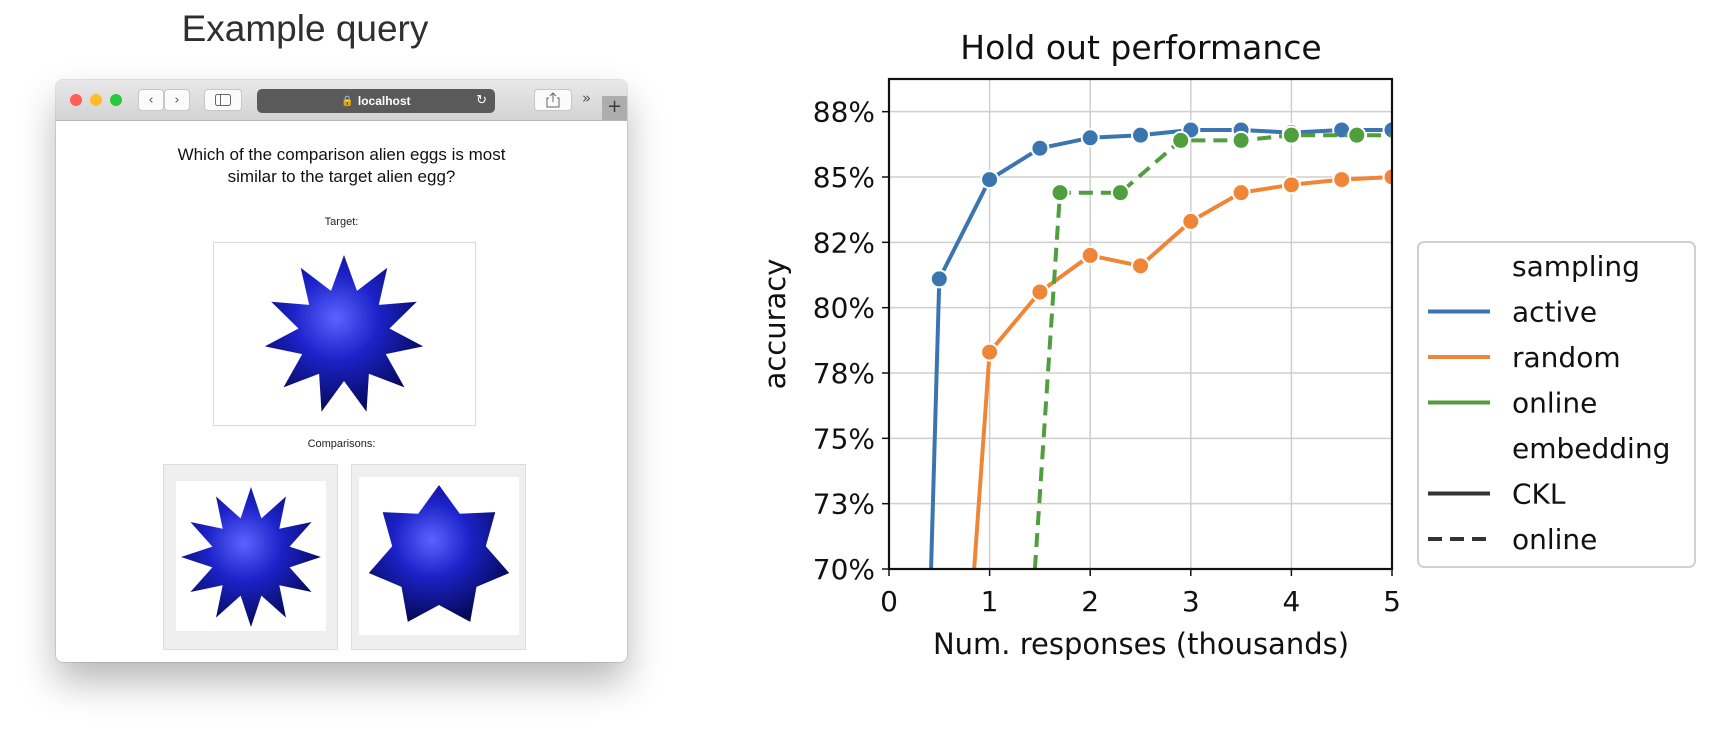  I want to click on minimize-dot, so click(96, 100).